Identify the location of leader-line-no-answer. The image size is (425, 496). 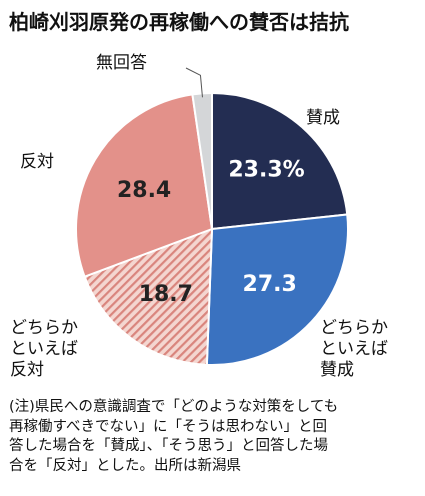
(194, 82).